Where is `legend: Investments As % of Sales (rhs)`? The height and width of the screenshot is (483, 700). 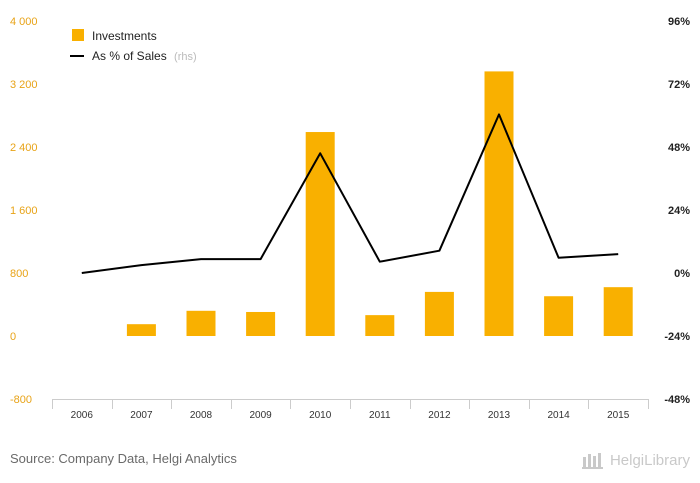 legend: Investments As % of Sales (rhs) is located at coordinates (133, 46).